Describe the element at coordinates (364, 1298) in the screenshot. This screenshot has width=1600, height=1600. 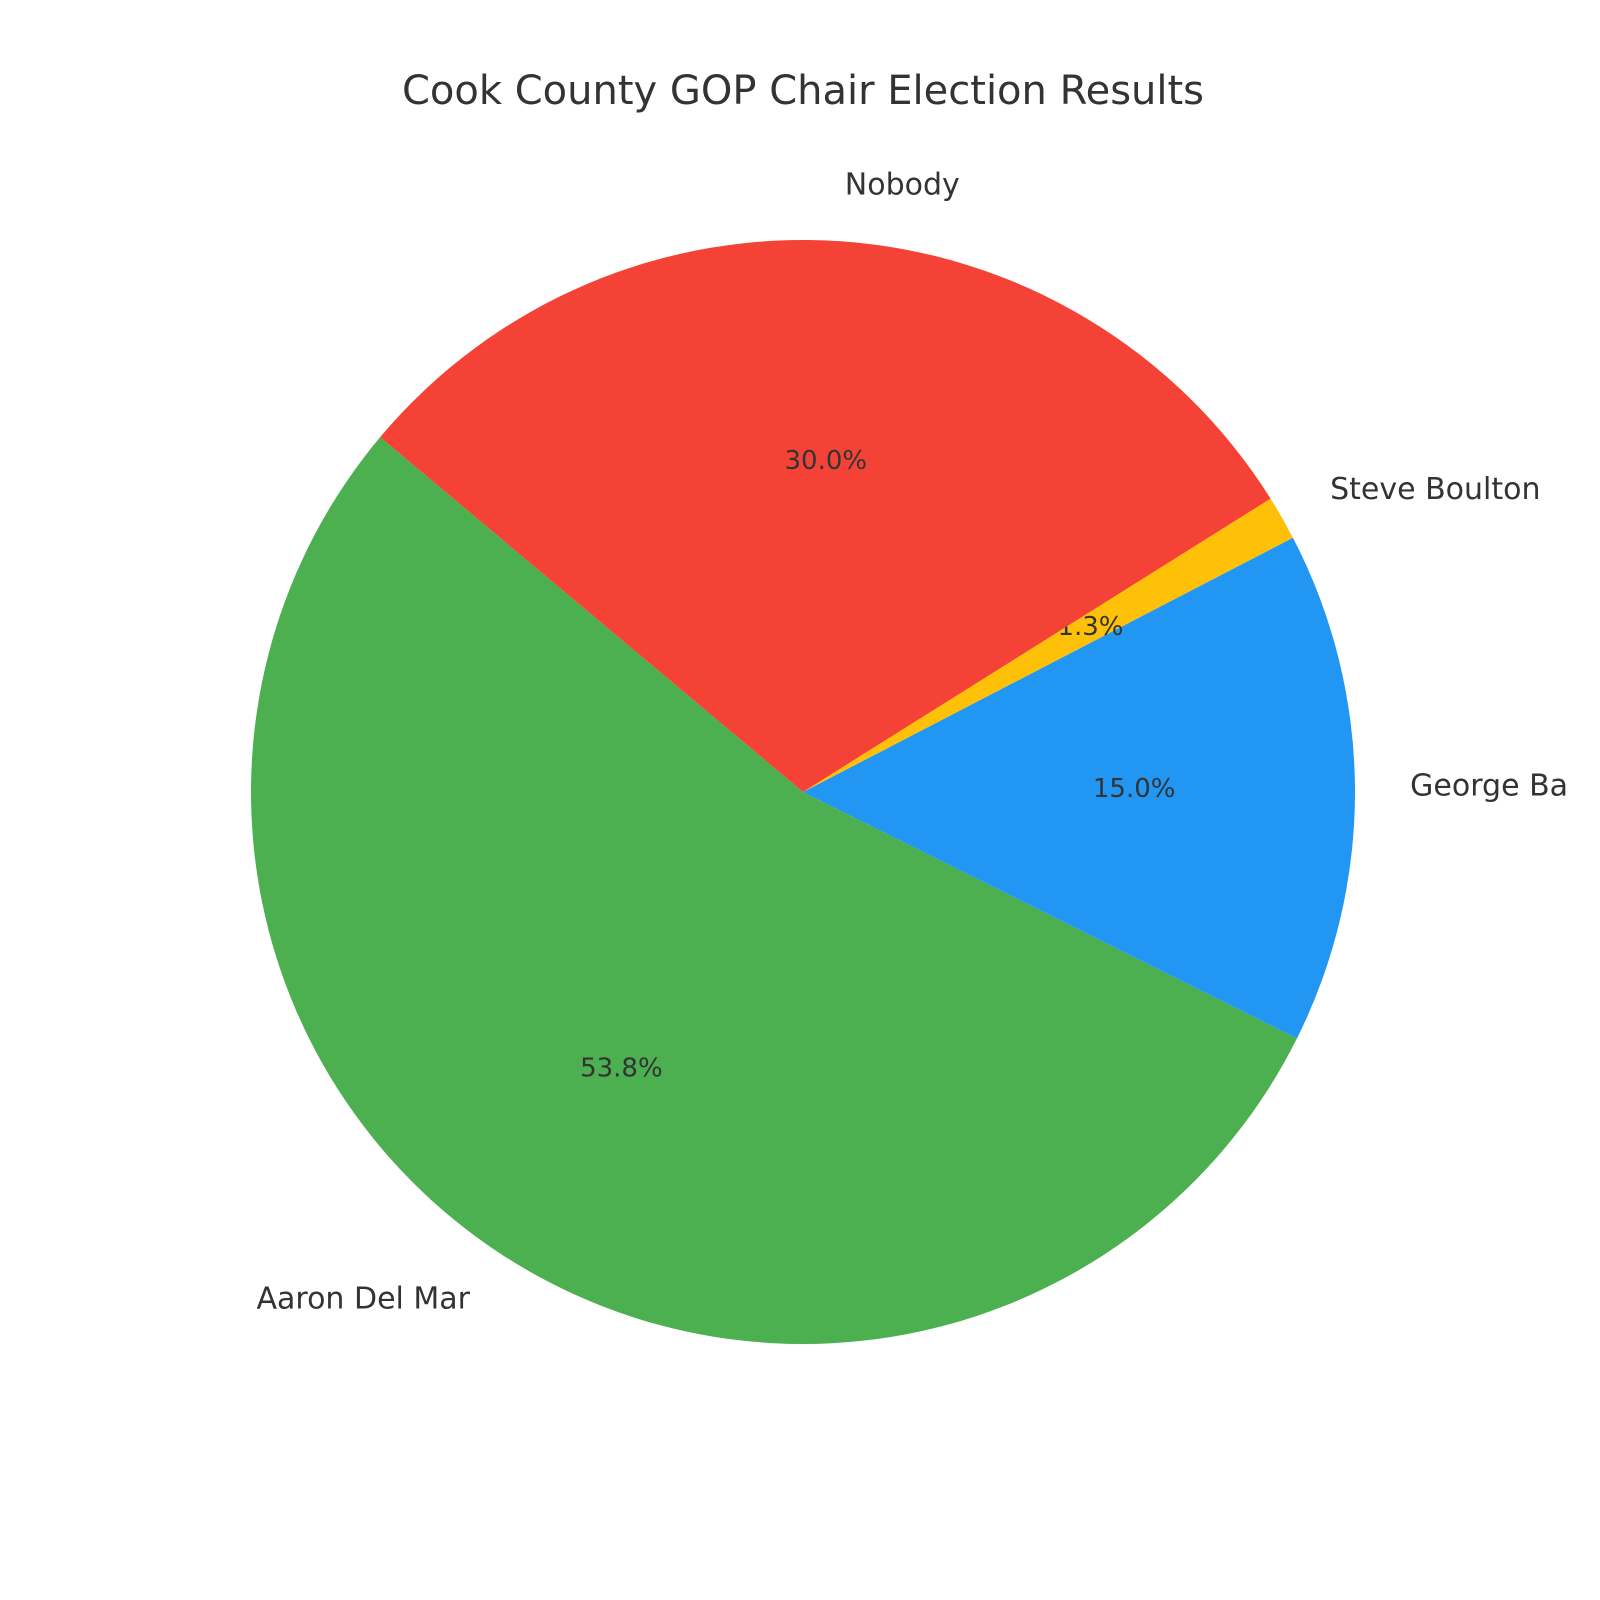
I see `slice-label: Aaron Del Mar` at that location.